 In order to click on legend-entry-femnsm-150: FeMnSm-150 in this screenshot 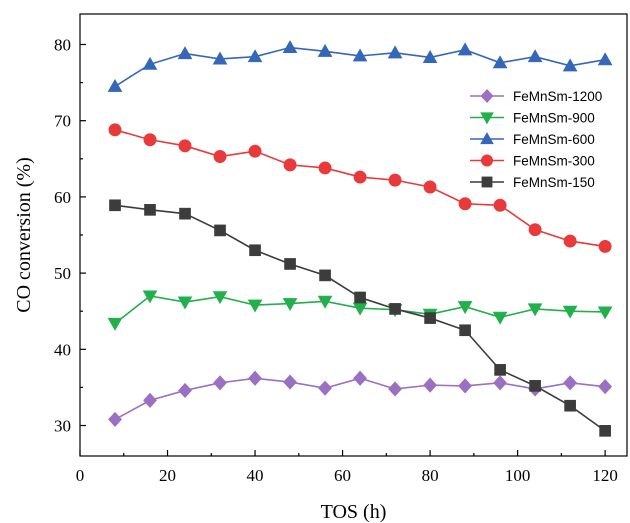, I will do `click(532, 182)`.